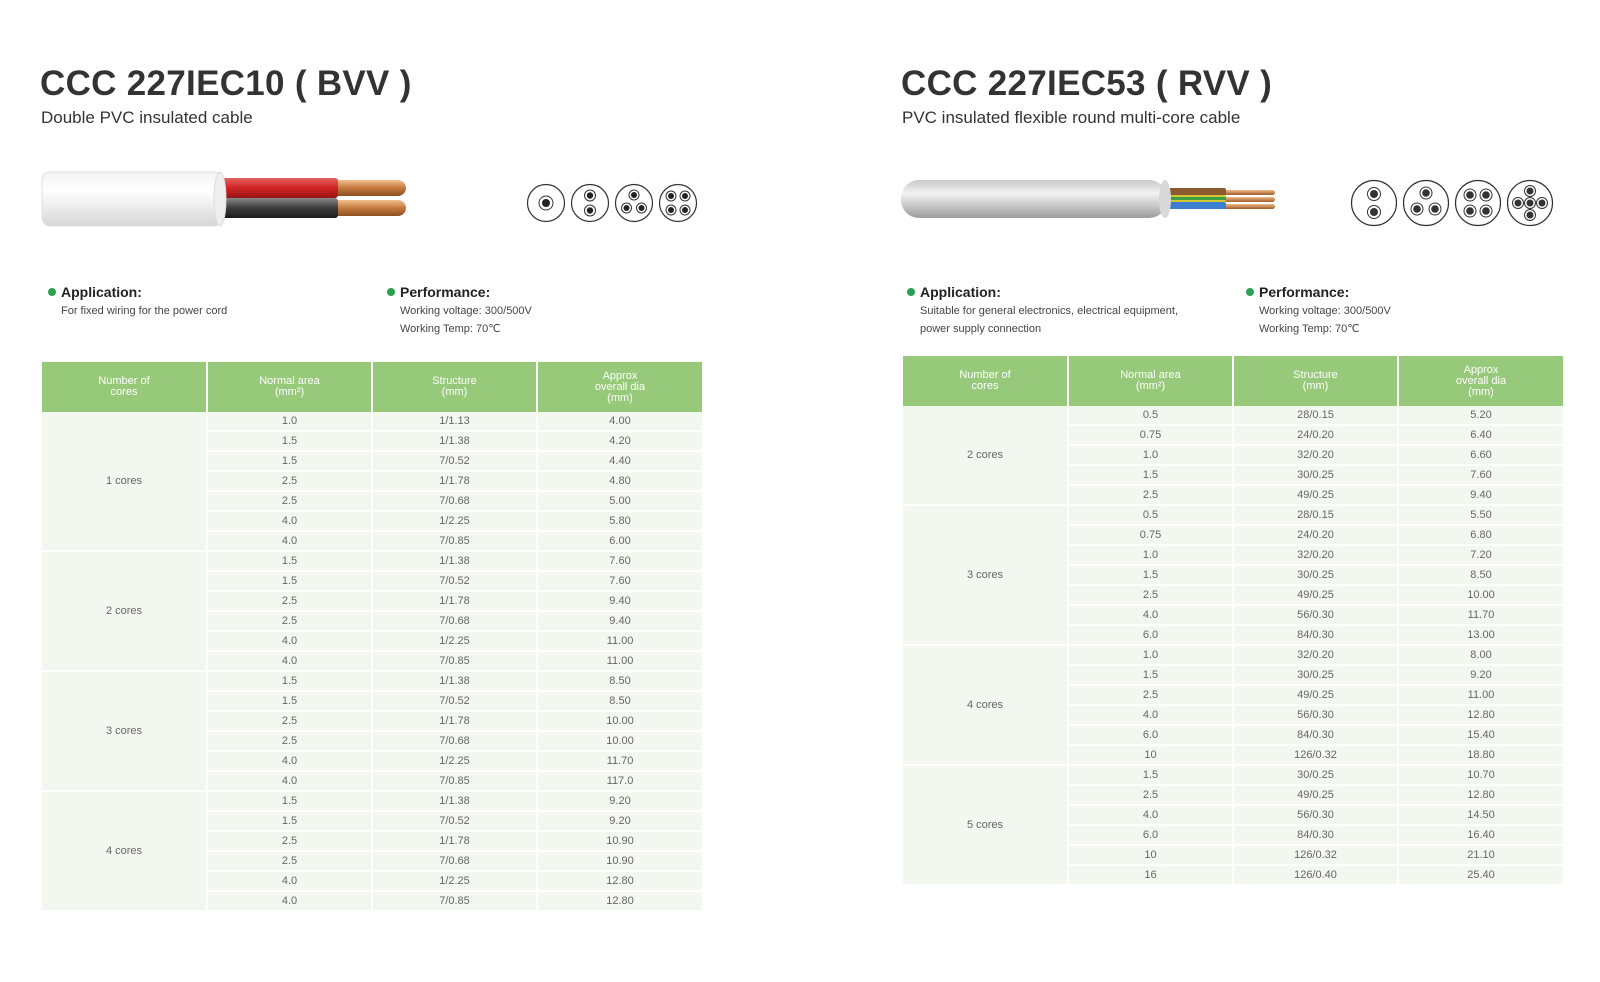  I want to click on table-row: 2.5 1/1.78 9.40, so click(372, 601).